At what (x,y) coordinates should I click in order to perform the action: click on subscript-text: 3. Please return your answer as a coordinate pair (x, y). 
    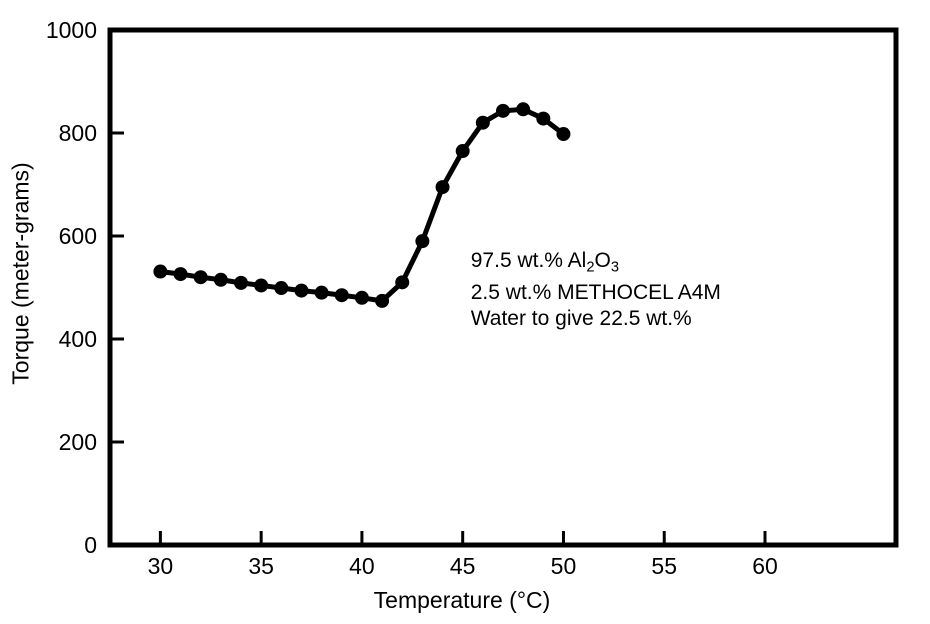
    Looking at the image, I should click on (614, 267).